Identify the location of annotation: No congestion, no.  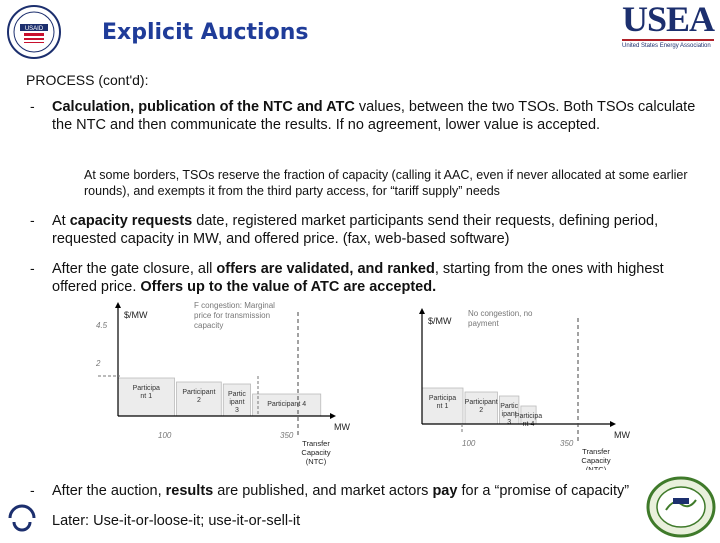
(500, 313).